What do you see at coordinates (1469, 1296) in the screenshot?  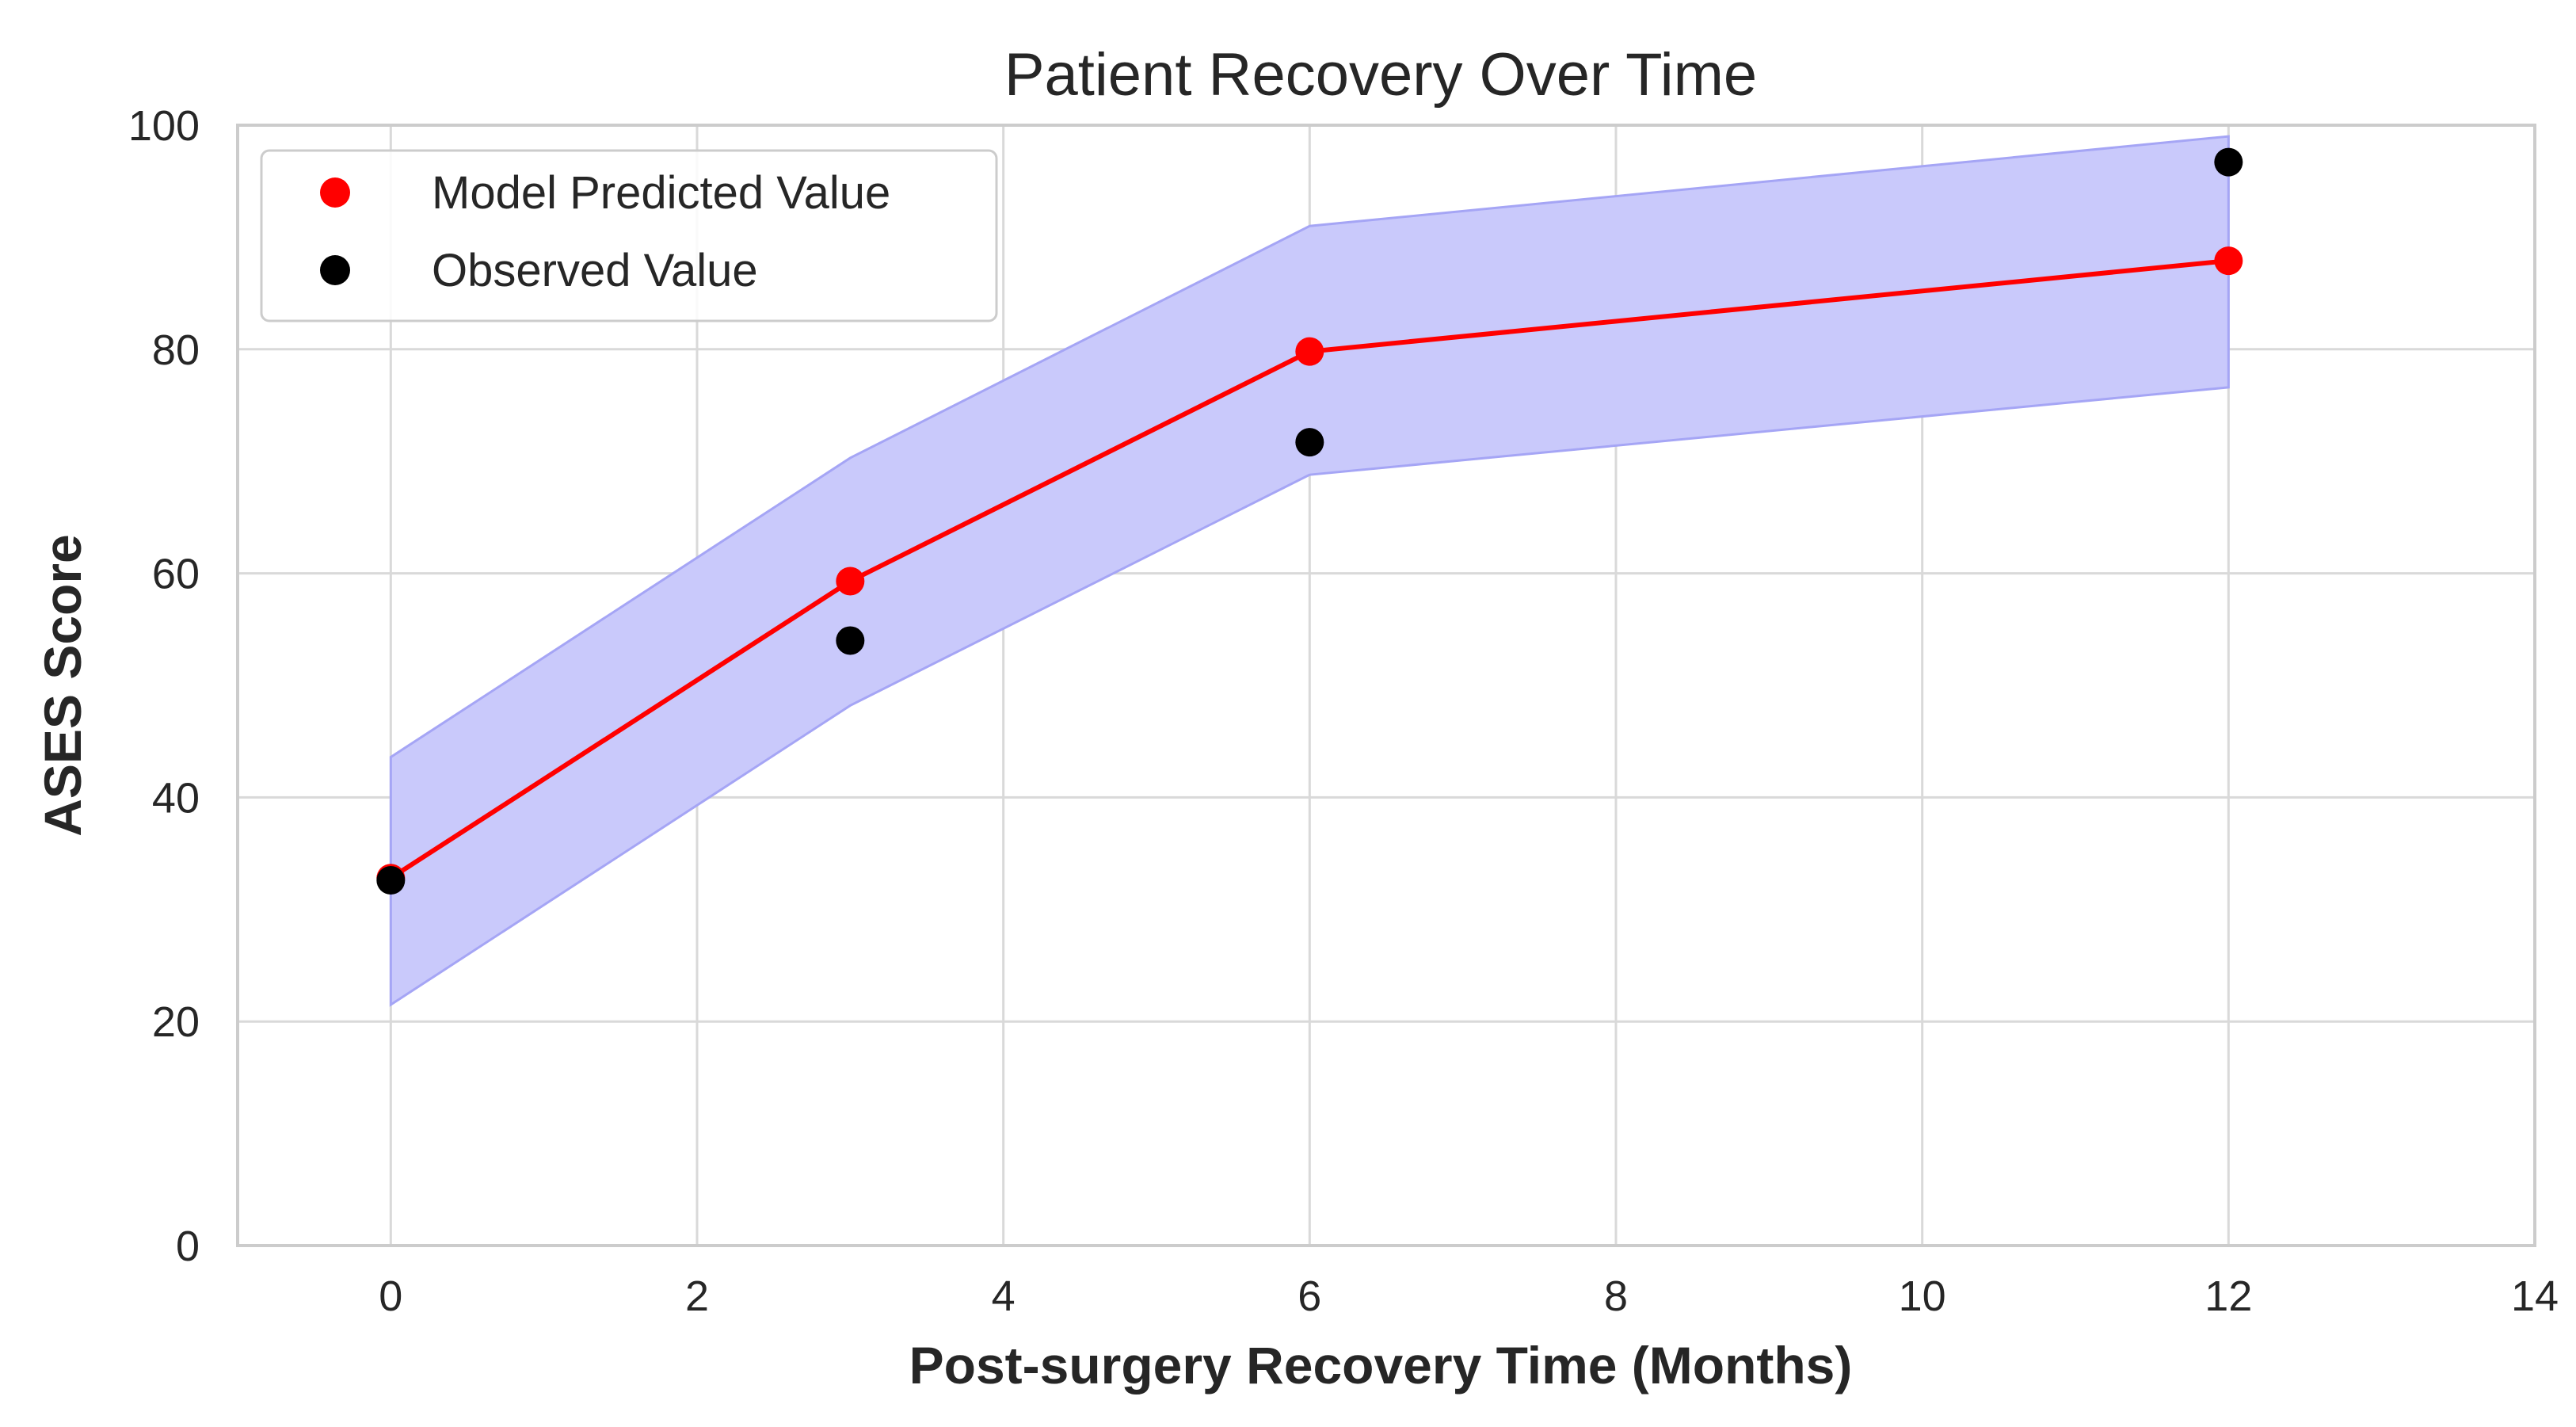 I see `x-tick-labels: 0 2 4 6 8 10 12 14` at bounding box center [1469, 1296].